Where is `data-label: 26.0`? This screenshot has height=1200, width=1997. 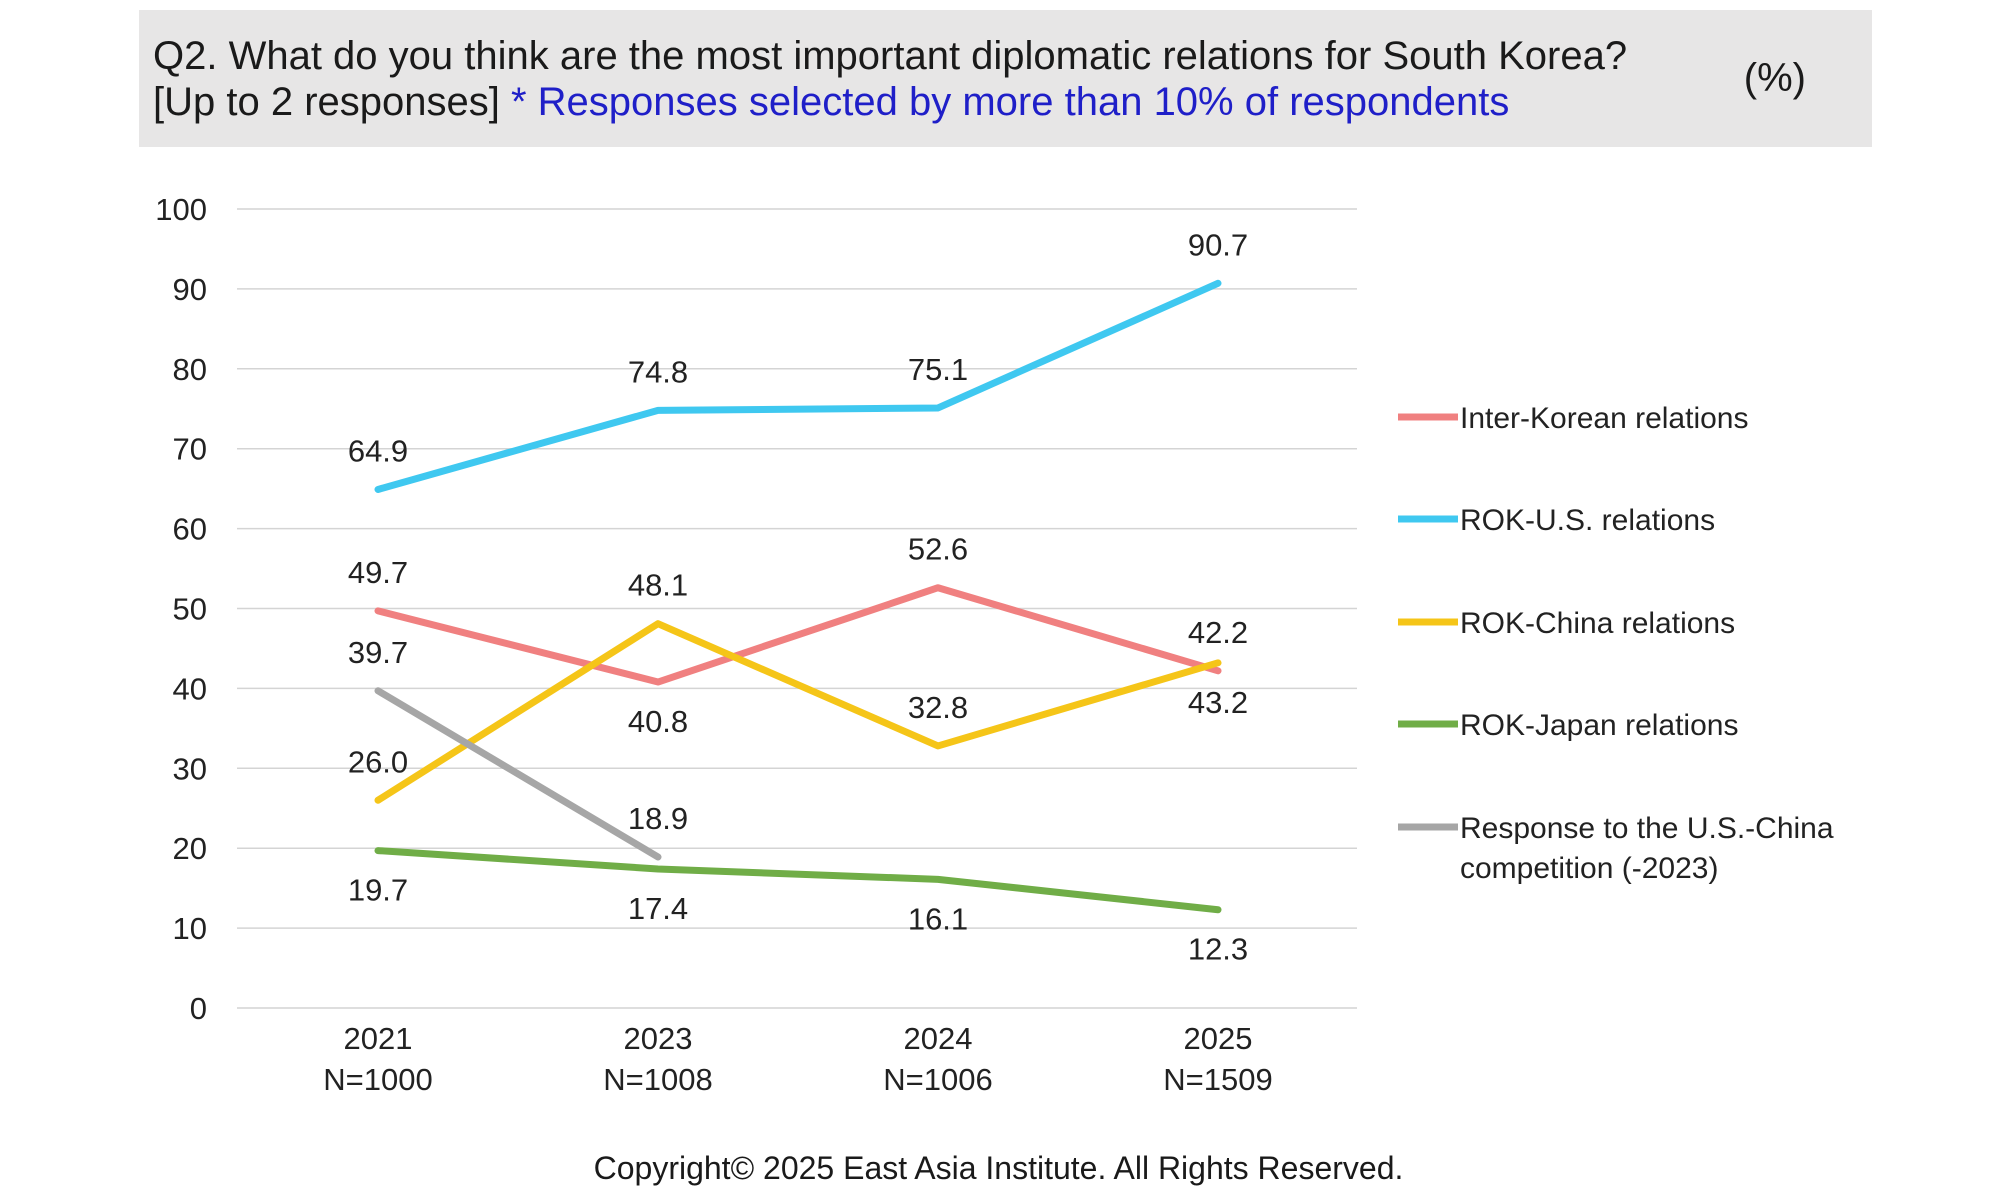 data-label: 26.0 is located at coordinates (378, 761).